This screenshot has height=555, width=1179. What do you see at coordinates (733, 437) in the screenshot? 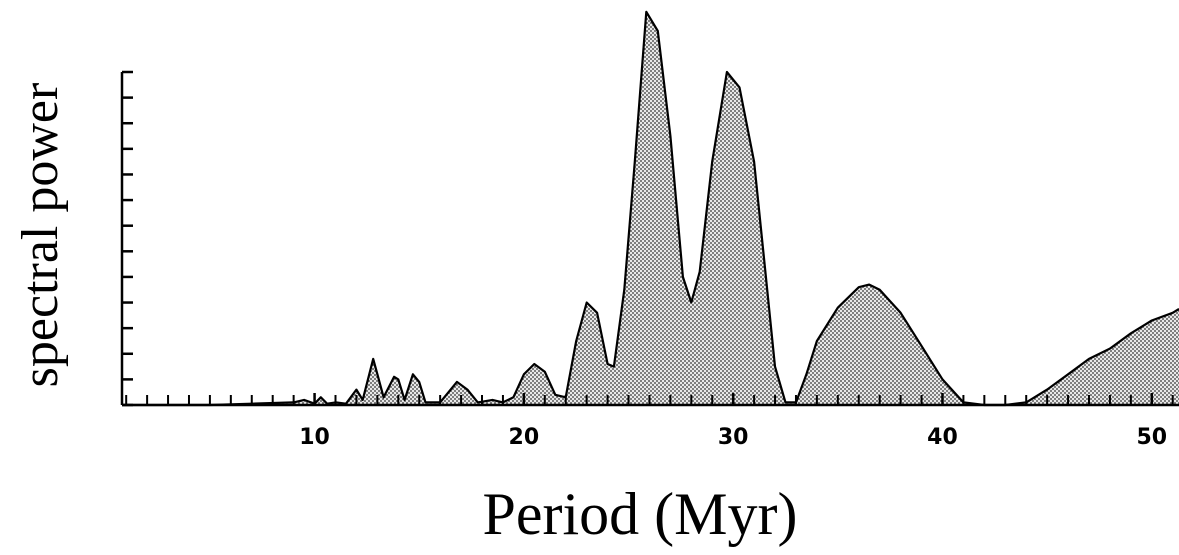
I see `x-tick-label: 30` at bounding box center [733, 437].